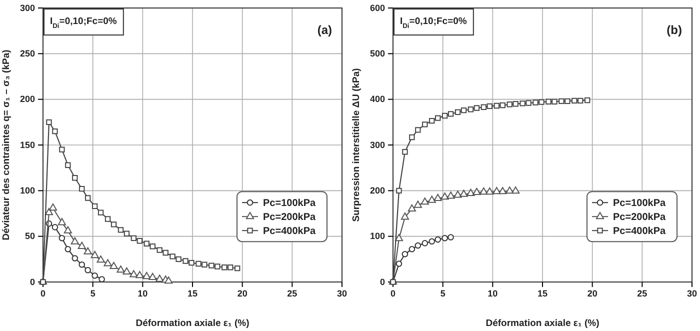 This screenshot has width=700, height=331. I want to click on y-tick-label: 50, so click(29, 236).